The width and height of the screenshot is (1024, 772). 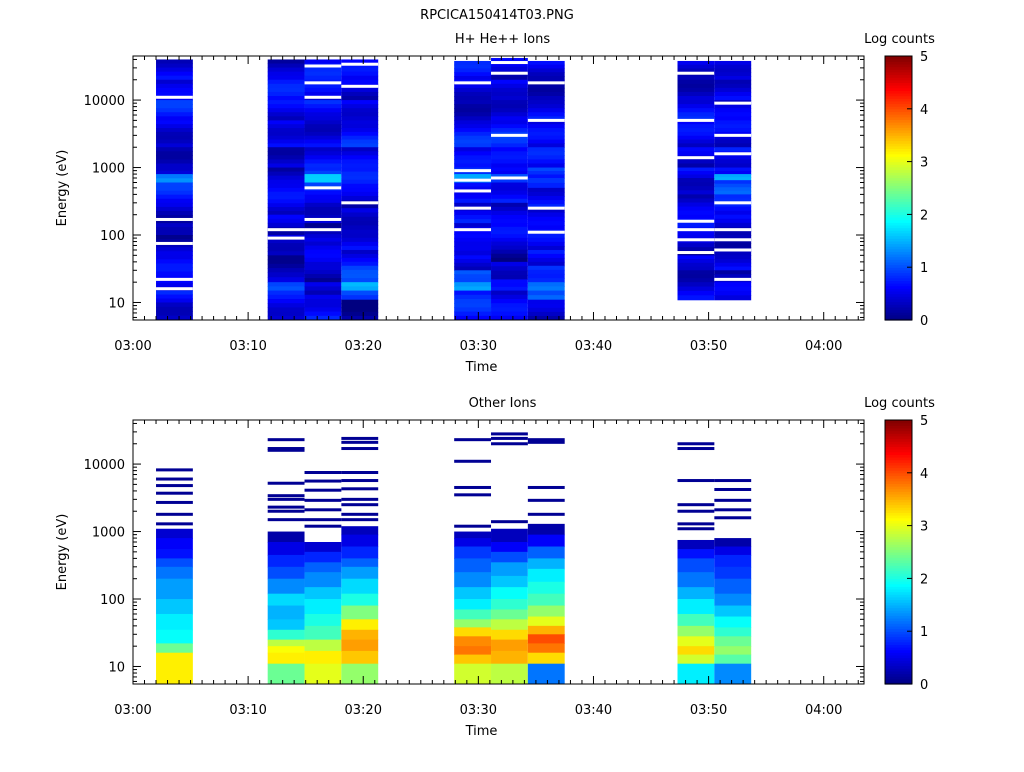 What do you see at coordinates (116, 303) in the screenshot?
I see `y-tick-label: 10` at bounding box center [116, 303].